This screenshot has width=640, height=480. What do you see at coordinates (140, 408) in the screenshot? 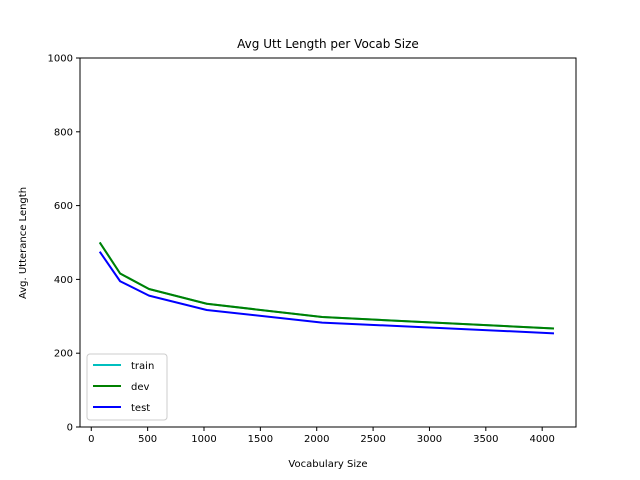
I see `legend-label-test: test` at bounding box center [140, 408].